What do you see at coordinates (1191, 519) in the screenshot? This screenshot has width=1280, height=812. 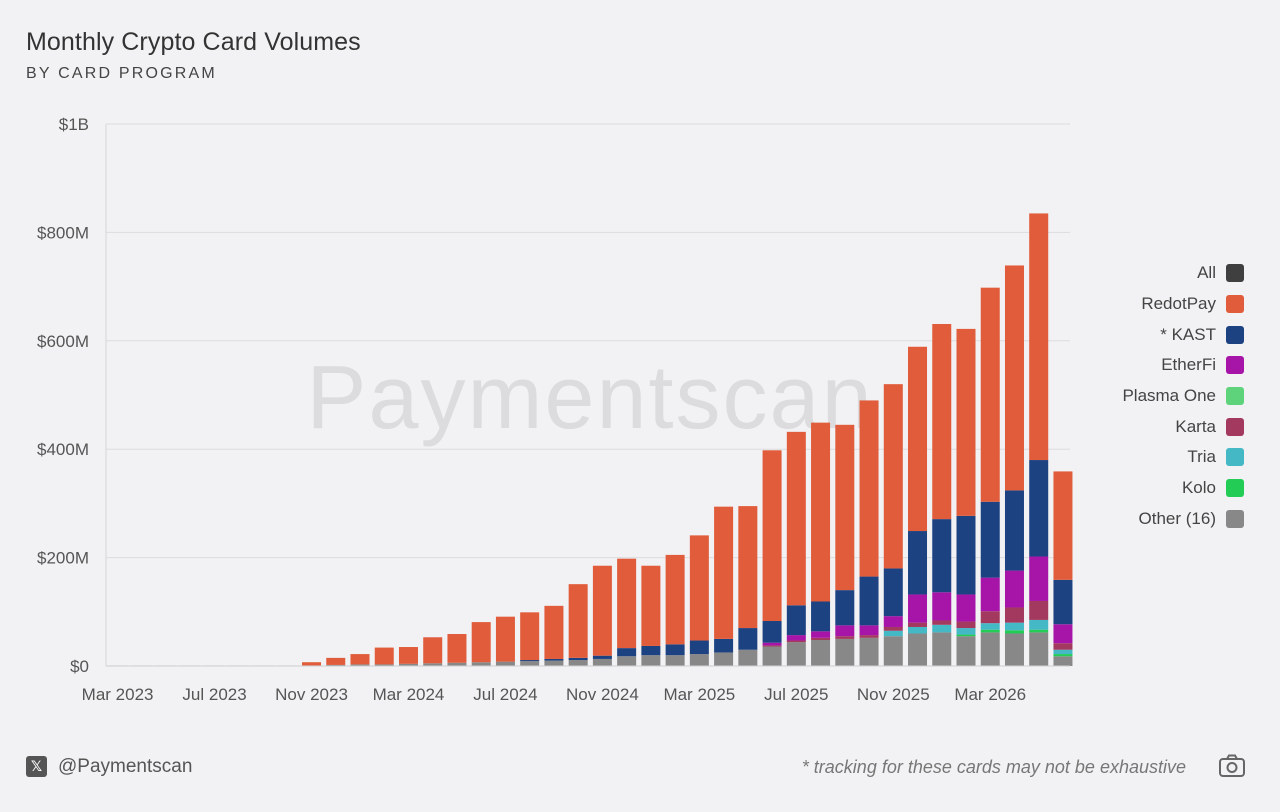 I see `legend-item: Other (16)` at bounding box center [1191, 519].